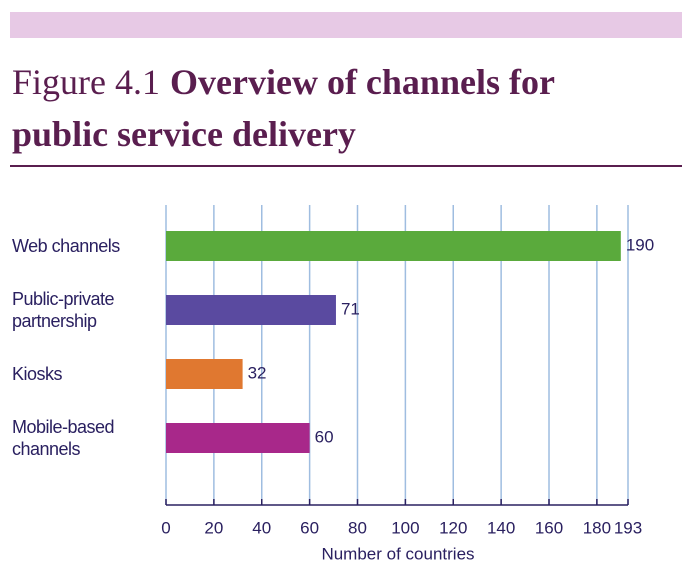  I want to click on category-label: Mobile-based channels, so click(63, 438).